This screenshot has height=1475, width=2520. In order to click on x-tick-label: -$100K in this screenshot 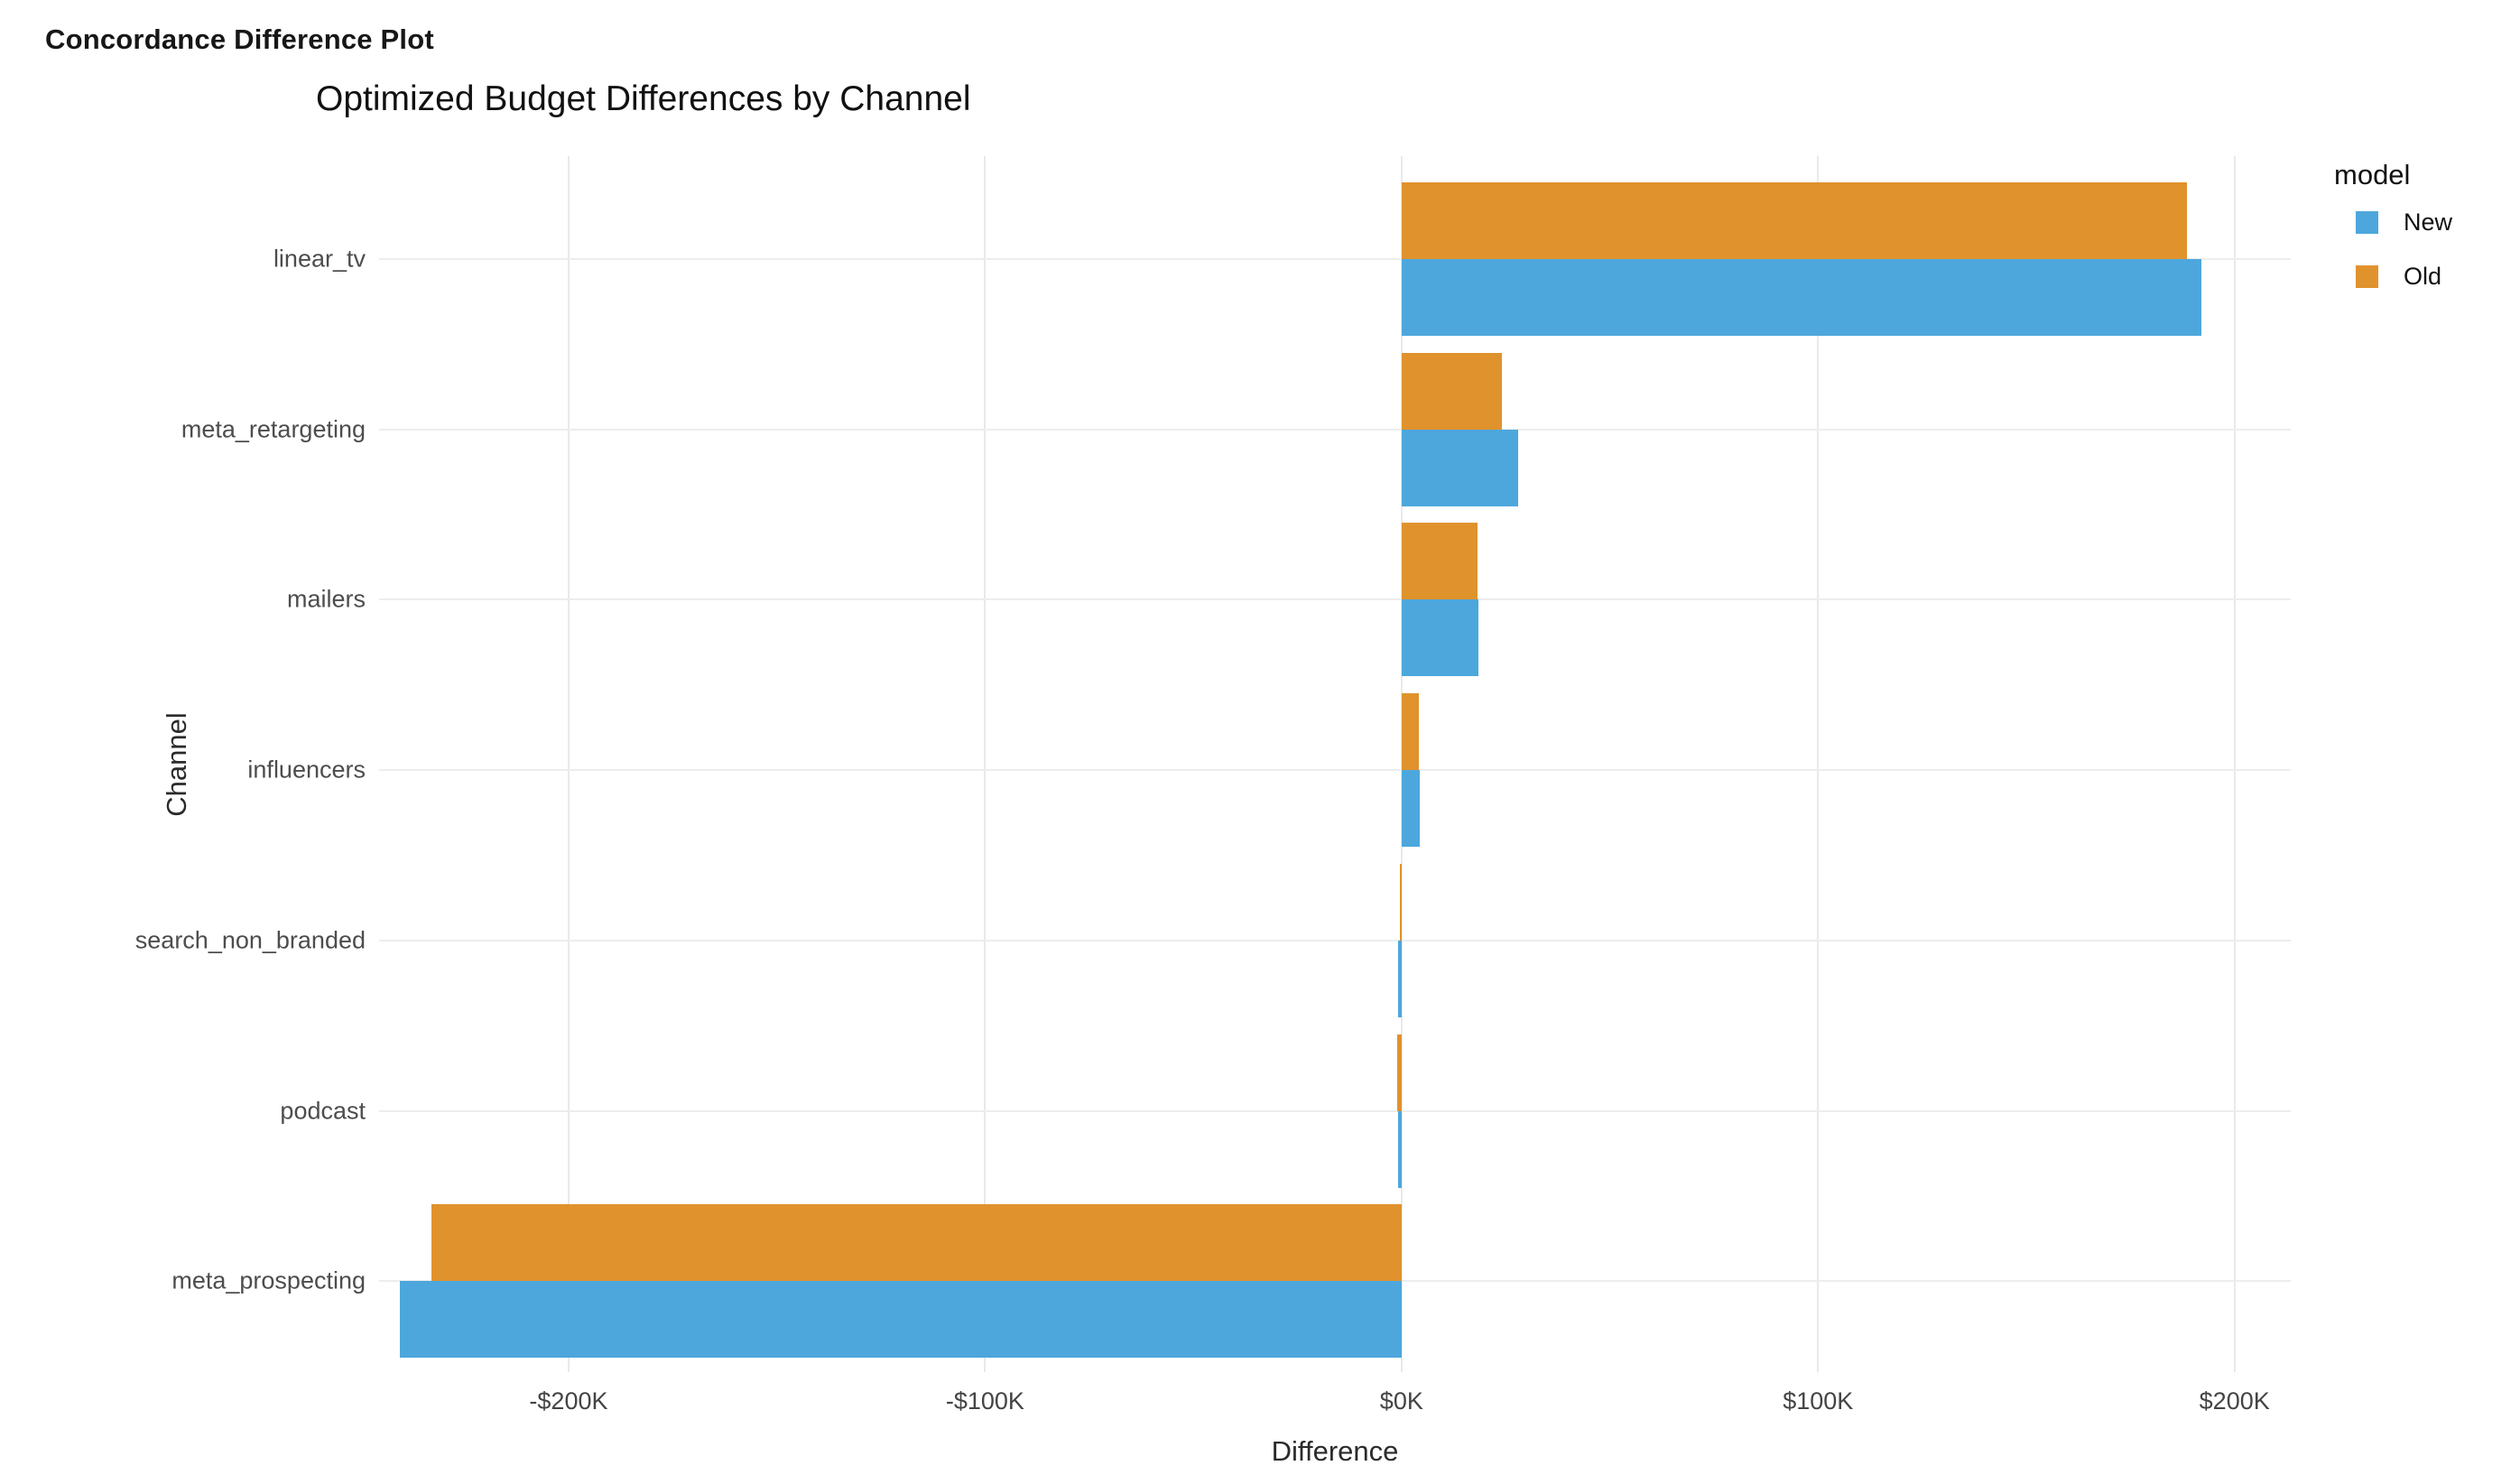, I will do `click(984, 1401)`.